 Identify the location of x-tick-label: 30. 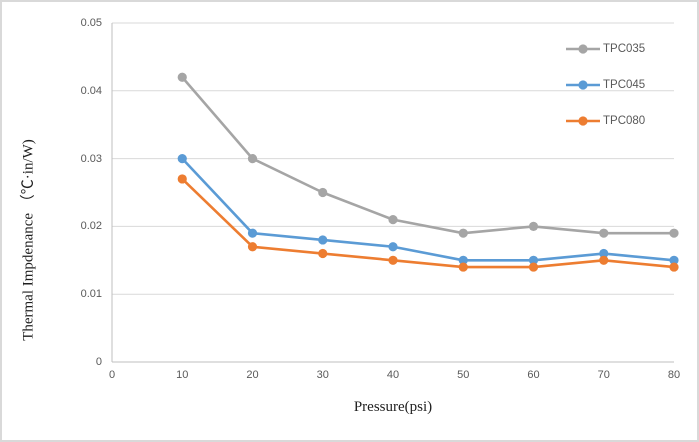
(322, 375).